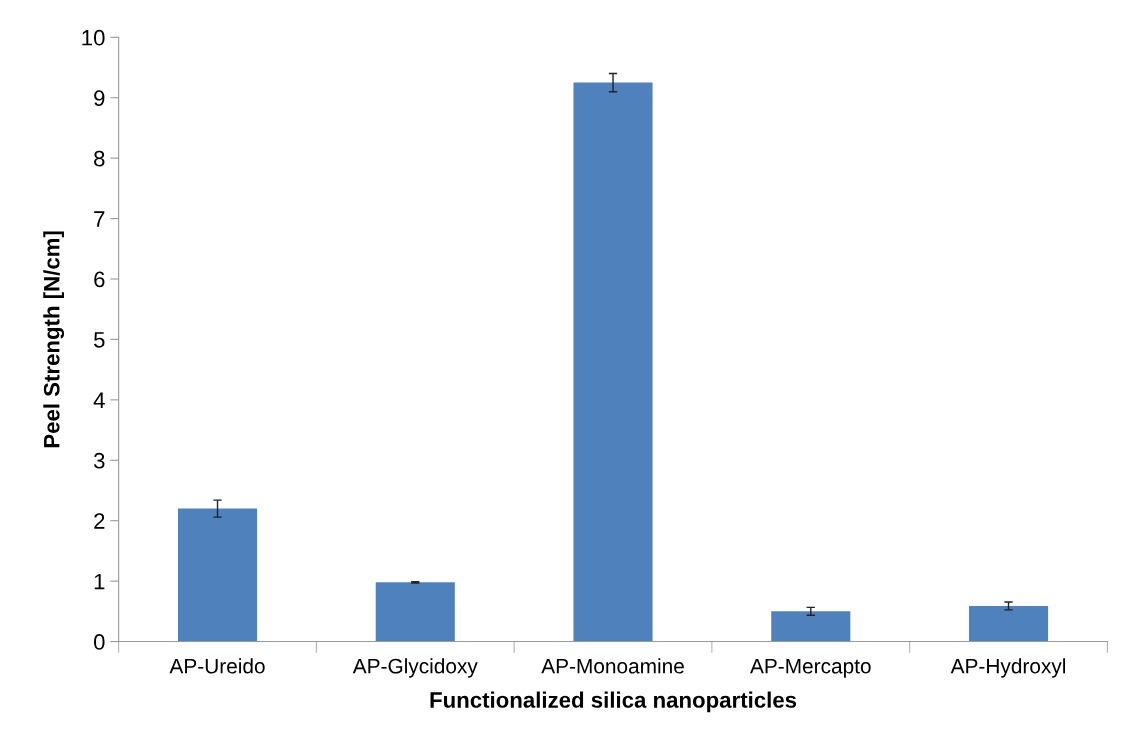 The image size is (1130, 746). I want to click on y-tick-label: 3, so click(99, 460).